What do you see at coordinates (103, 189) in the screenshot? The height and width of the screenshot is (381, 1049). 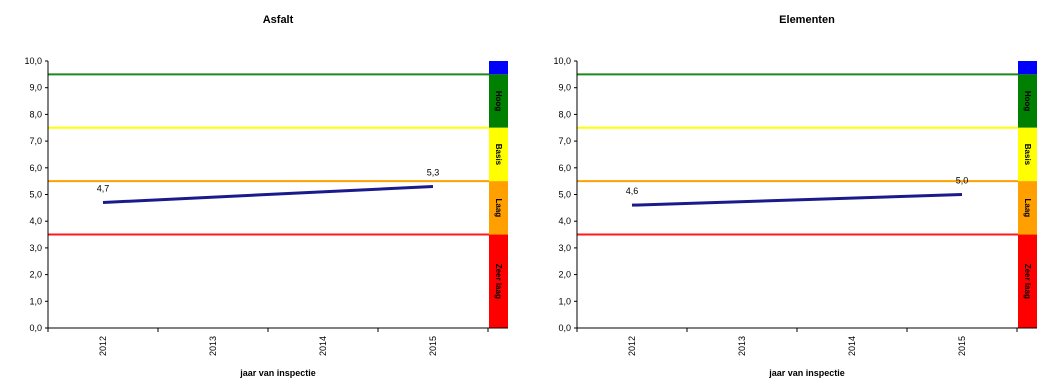 I see `data-label: 4,7` at bounding box center [103, 189].